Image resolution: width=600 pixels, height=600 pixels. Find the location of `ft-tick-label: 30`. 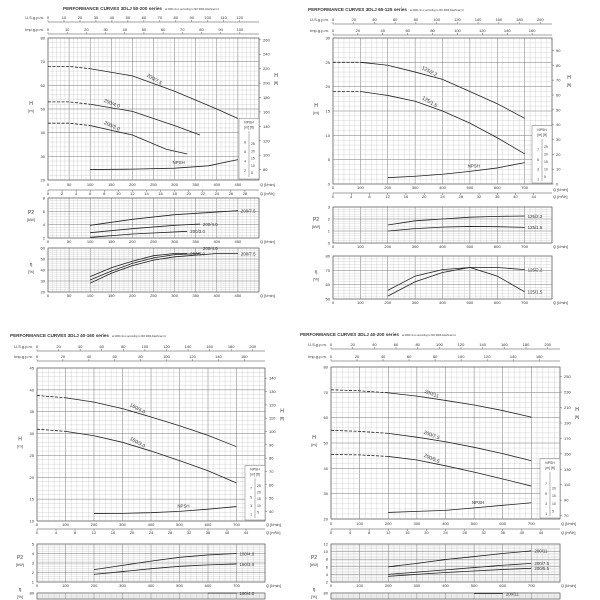

ft-tick-label: 30 is located at coordinates (558, 139).